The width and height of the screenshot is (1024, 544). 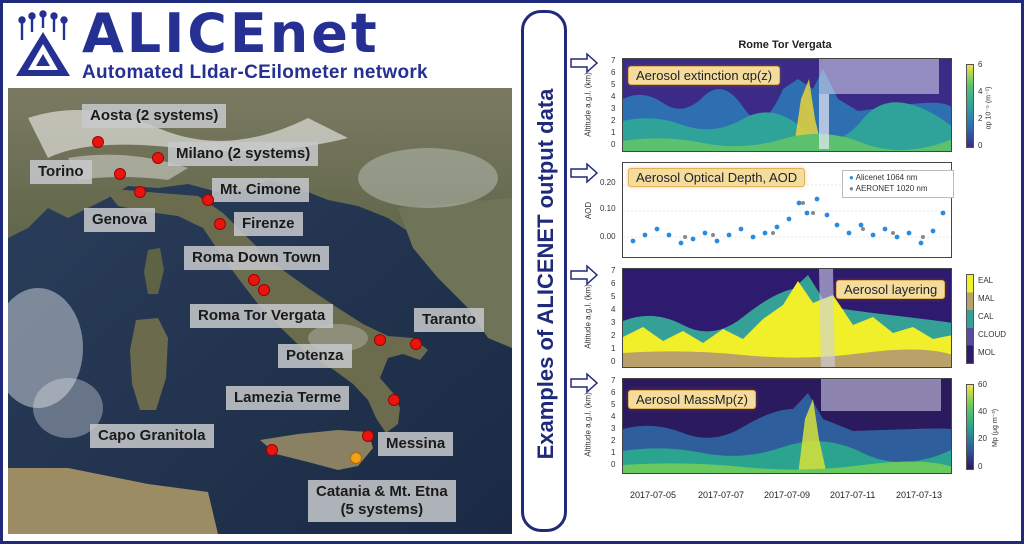 I want to click on site-label-milano: Milano (2 systems), so click(x=243, y=154).